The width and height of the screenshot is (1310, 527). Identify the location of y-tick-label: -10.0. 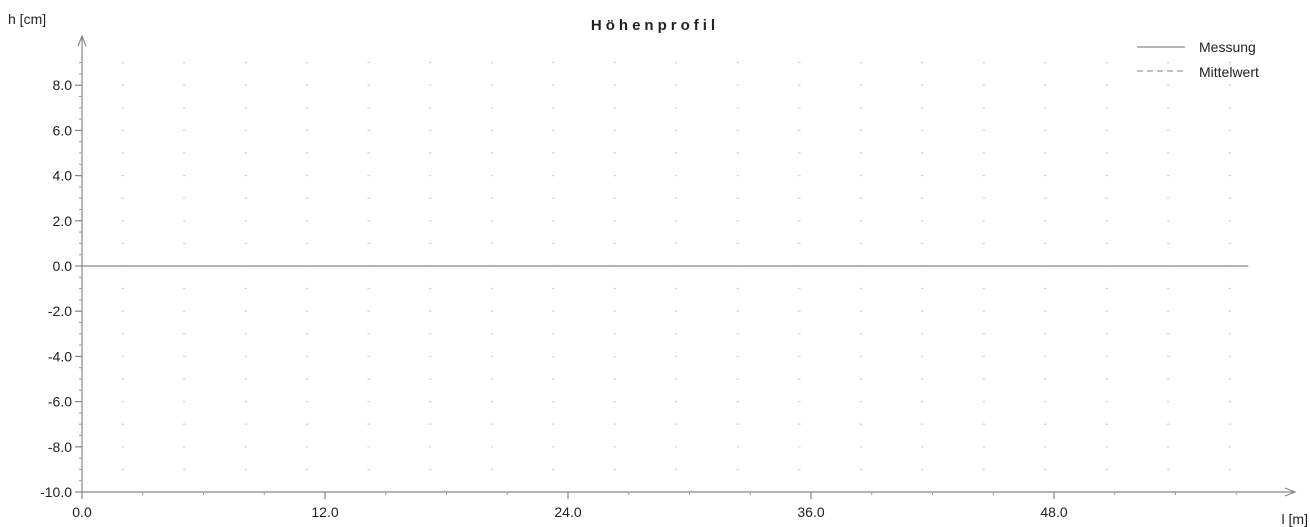
(56, 492).